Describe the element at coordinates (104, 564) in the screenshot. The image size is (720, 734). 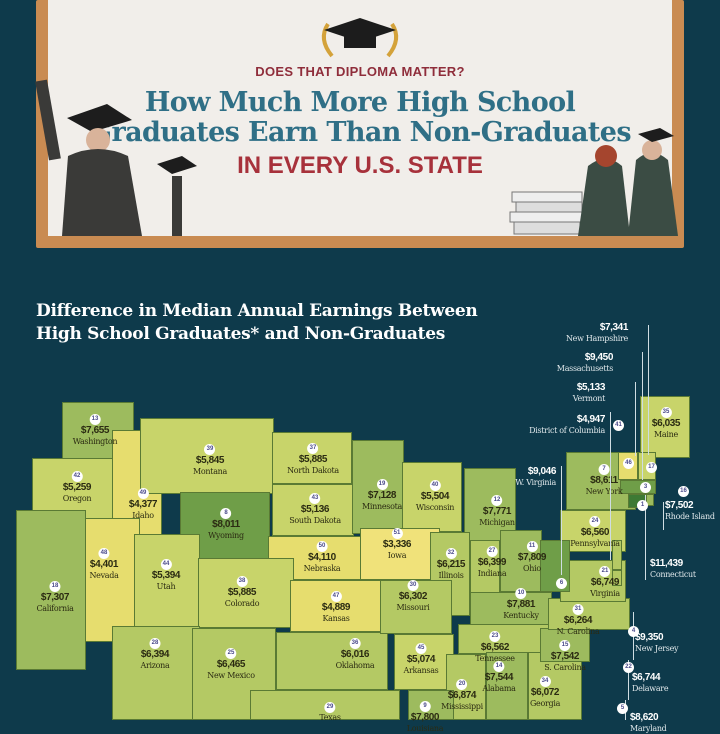
I see `state-value: $4,401` at that location.